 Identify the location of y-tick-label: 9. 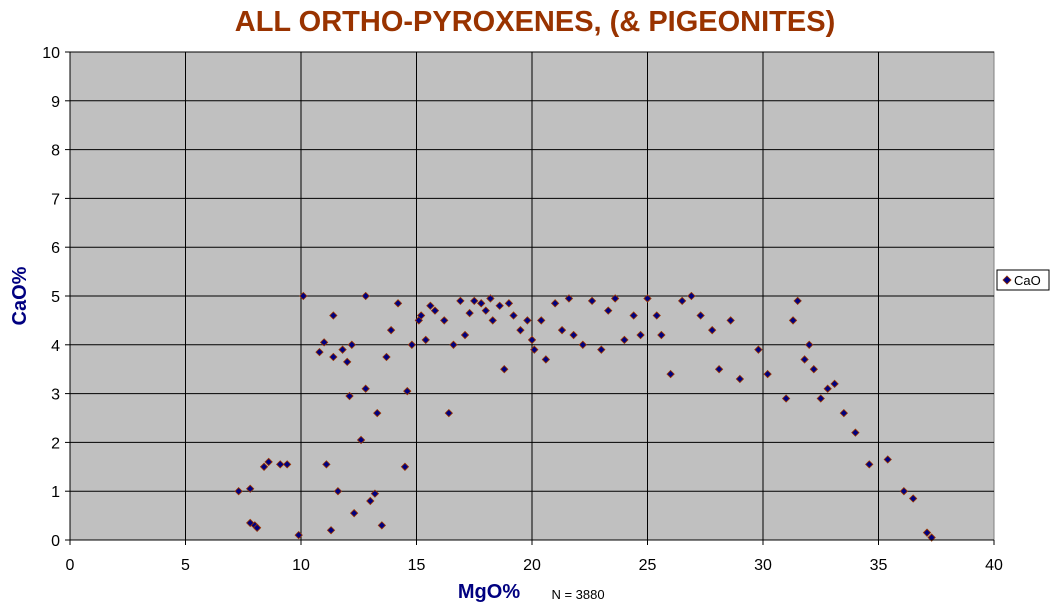
(55, 102).